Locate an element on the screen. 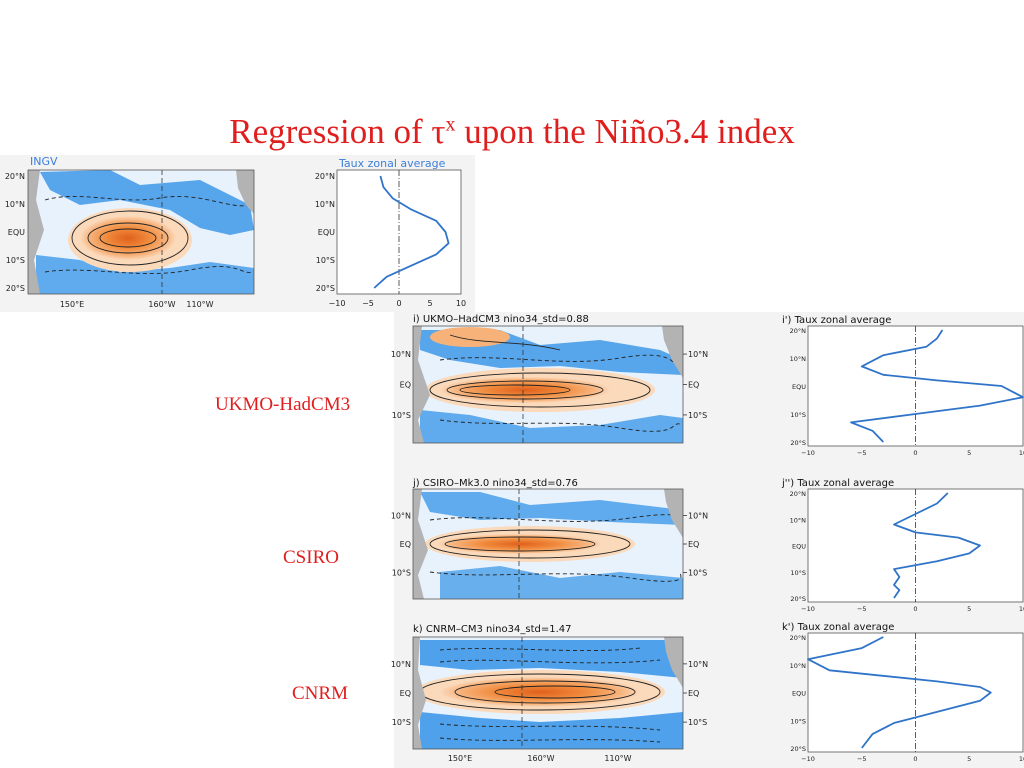 Image resolution: width=1024 pixels, height=768 pixels. csiro-map: j) CSIRO–Mk3.0 nino34_std=0.76 is located at coordinates (548, 539).